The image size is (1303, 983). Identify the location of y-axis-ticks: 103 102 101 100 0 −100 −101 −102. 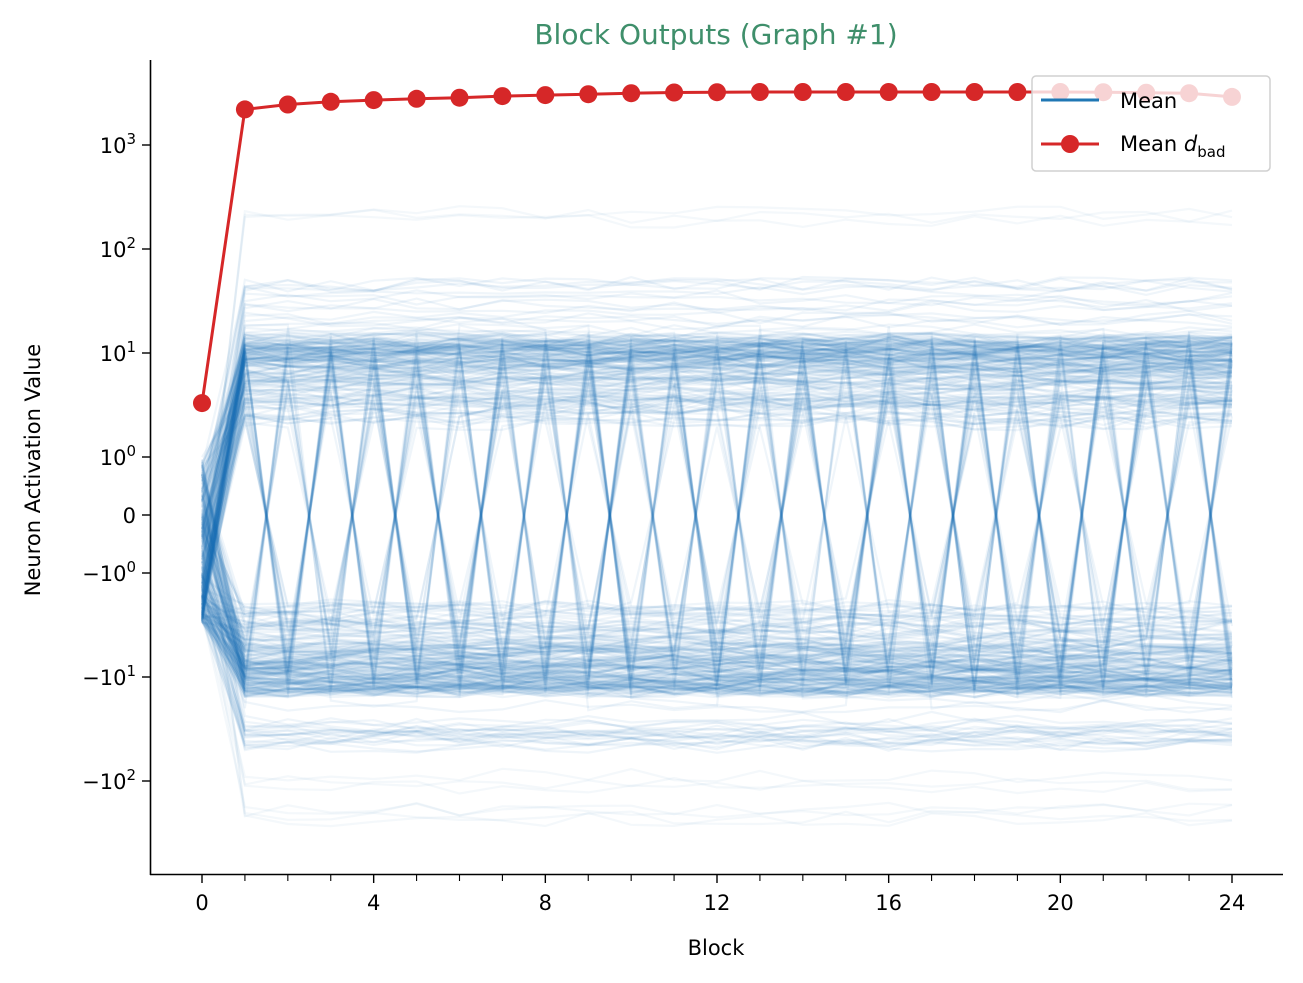
(116, 462).